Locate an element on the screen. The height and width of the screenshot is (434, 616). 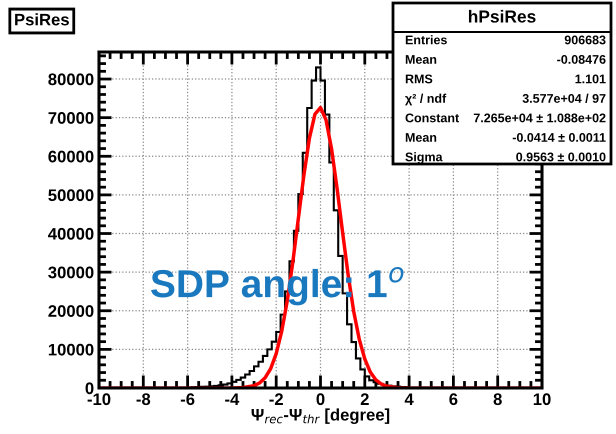
annotation: Sigma is located at coordinates (424, 158).